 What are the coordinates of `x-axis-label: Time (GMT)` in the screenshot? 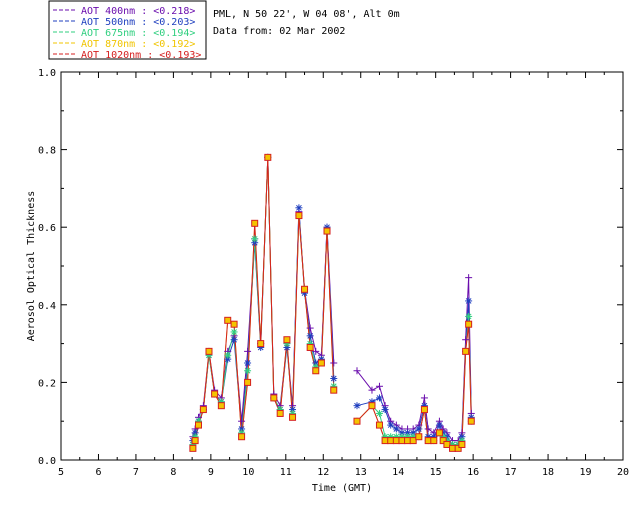 It's located at (342, 488).